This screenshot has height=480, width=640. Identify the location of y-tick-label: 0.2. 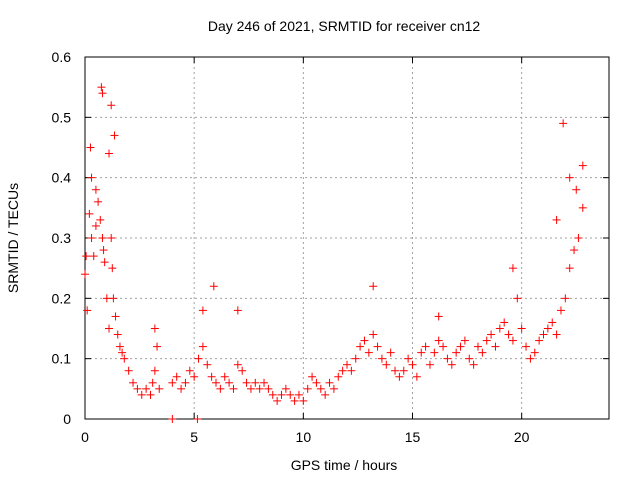
(62, 298).